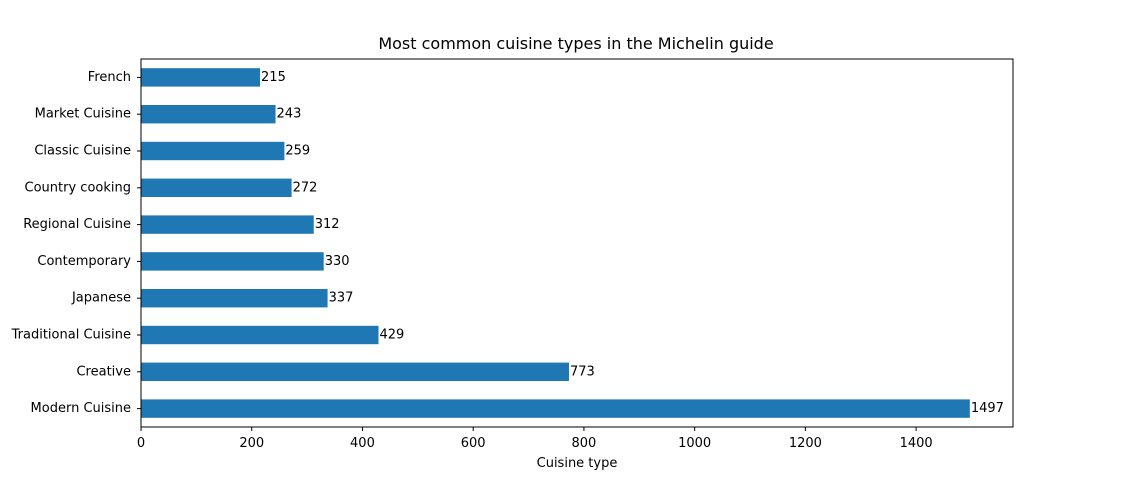 This screenshot has height=480, width=1125. What do you see at coordinates (83, 114) in the screenshot?
I see `y-tick-label: Market Cuisine` at bounding box center [83, 114].